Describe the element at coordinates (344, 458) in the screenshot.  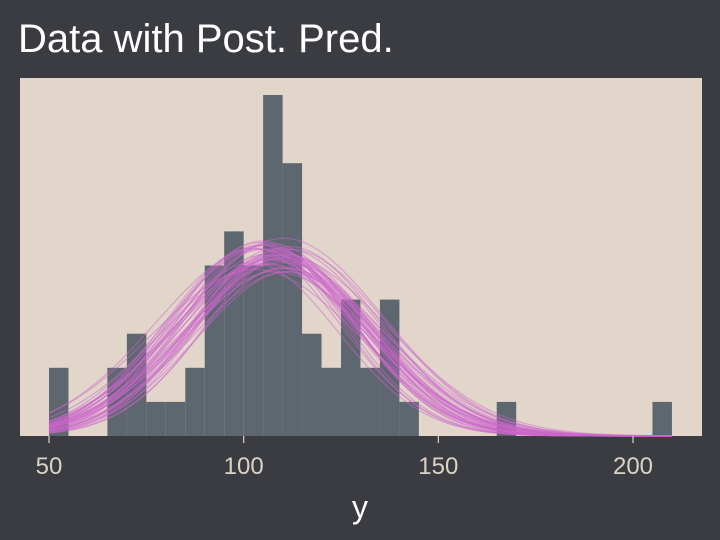
I see `x-axis: 50 100 150 200` at that location.